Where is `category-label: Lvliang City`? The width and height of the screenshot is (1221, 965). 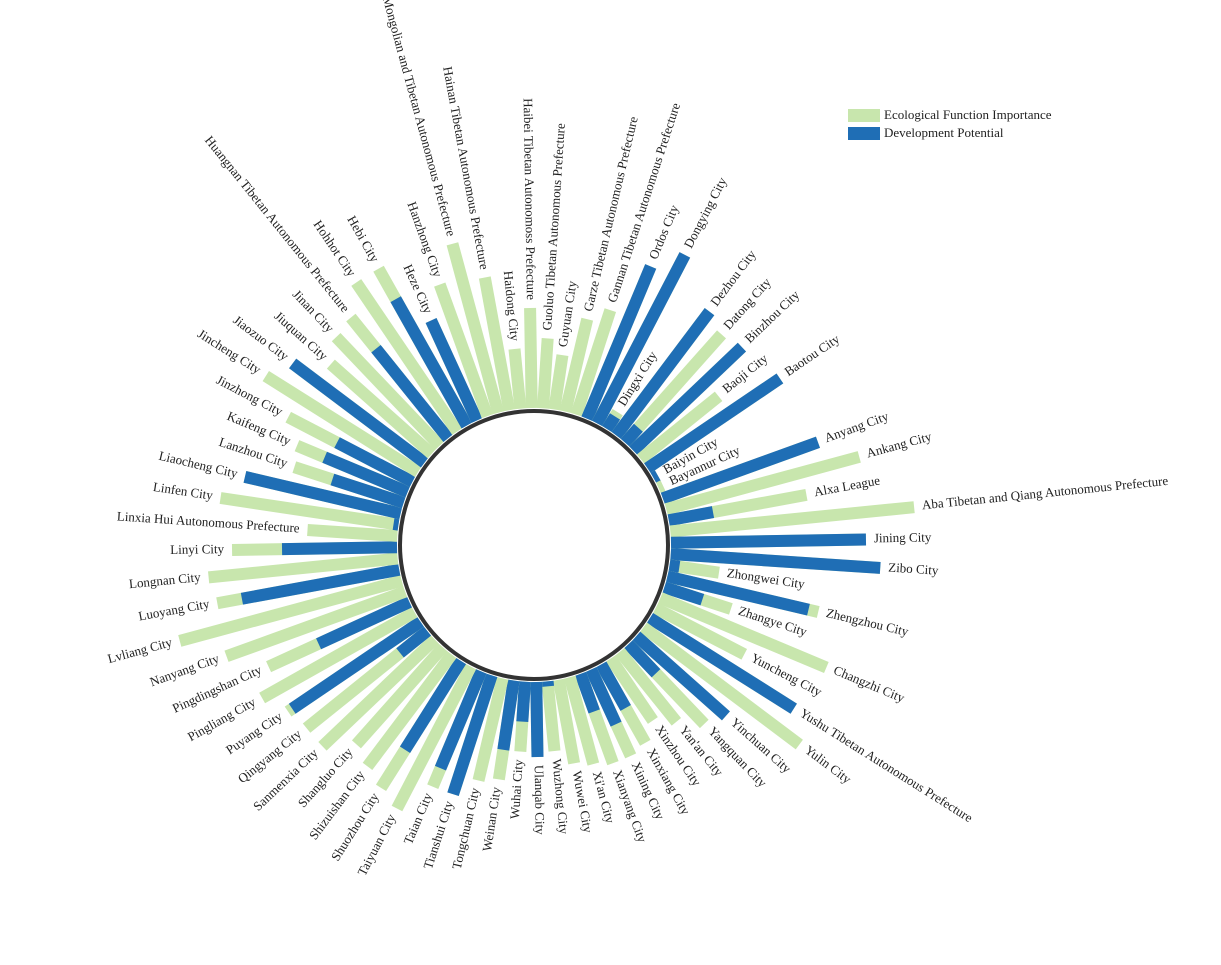
category-label: Lvliang City is located at coordinates (140, 650).